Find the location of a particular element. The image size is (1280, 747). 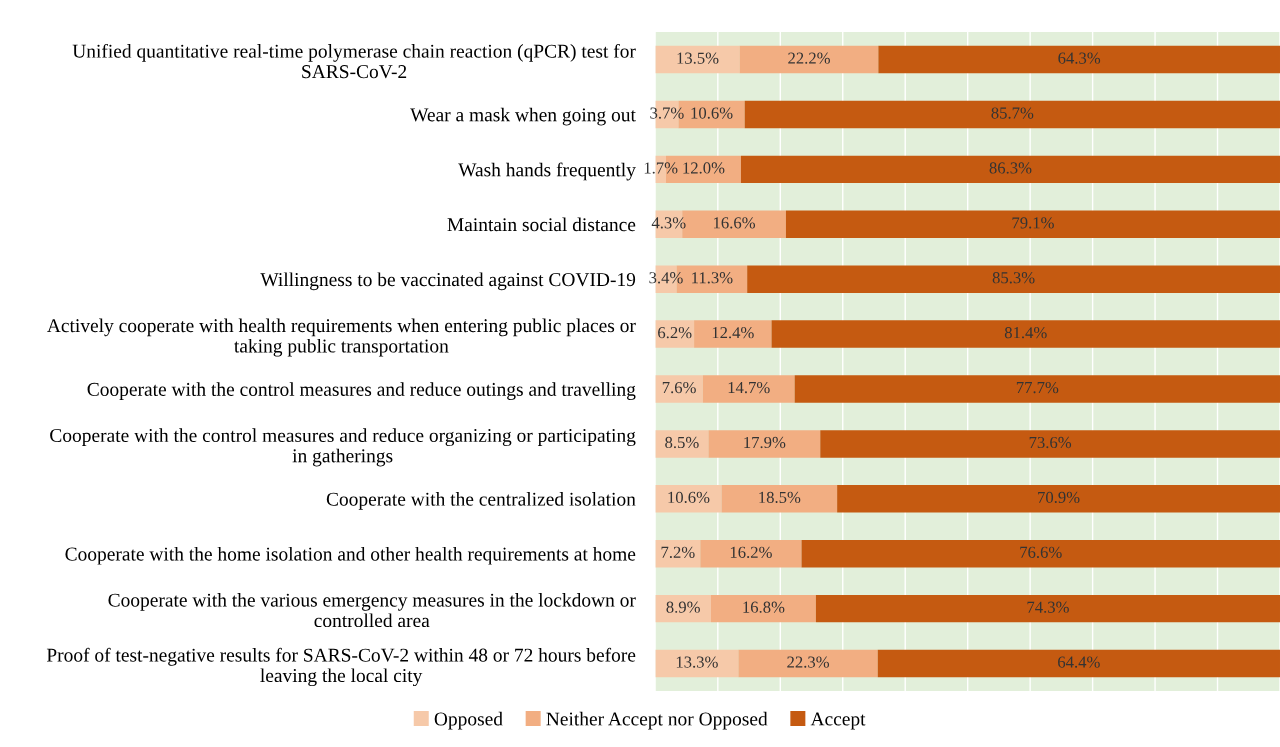

data-label: 8.5% is located at coordinates (682, 442).